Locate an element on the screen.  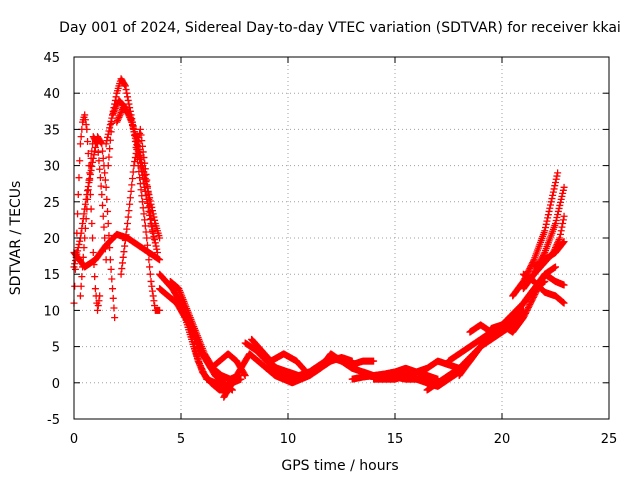
y-tick-label: 25 is located at coordinates (51, 203).